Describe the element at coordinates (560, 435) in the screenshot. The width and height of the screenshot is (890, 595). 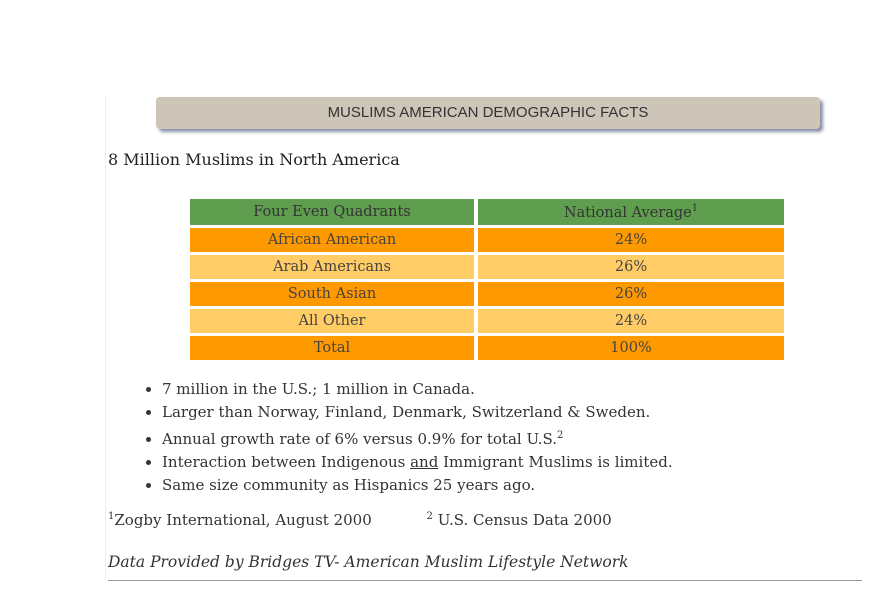
I see `footnote-ref: 2` at that location.